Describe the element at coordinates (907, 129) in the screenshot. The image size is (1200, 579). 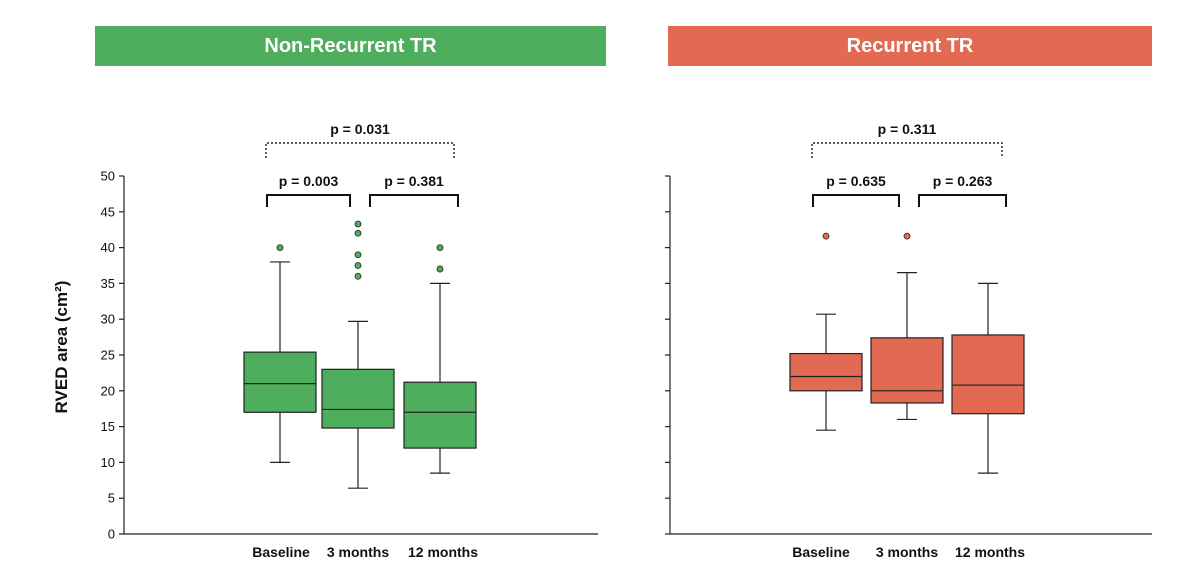
I see `p-value-label: p = 0.311` at that location.